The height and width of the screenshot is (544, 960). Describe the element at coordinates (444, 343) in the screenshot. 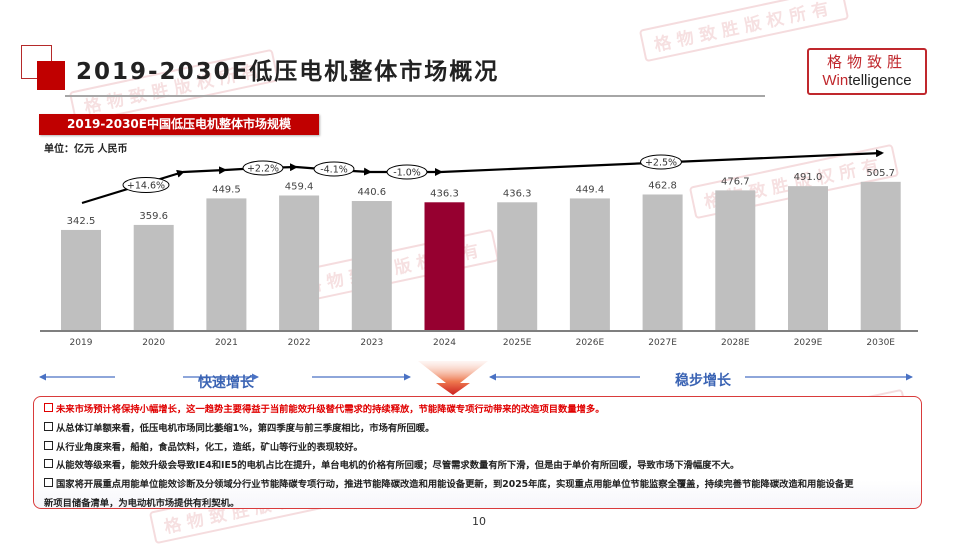

I see `x-axis-tick-label: 2024` at that location.